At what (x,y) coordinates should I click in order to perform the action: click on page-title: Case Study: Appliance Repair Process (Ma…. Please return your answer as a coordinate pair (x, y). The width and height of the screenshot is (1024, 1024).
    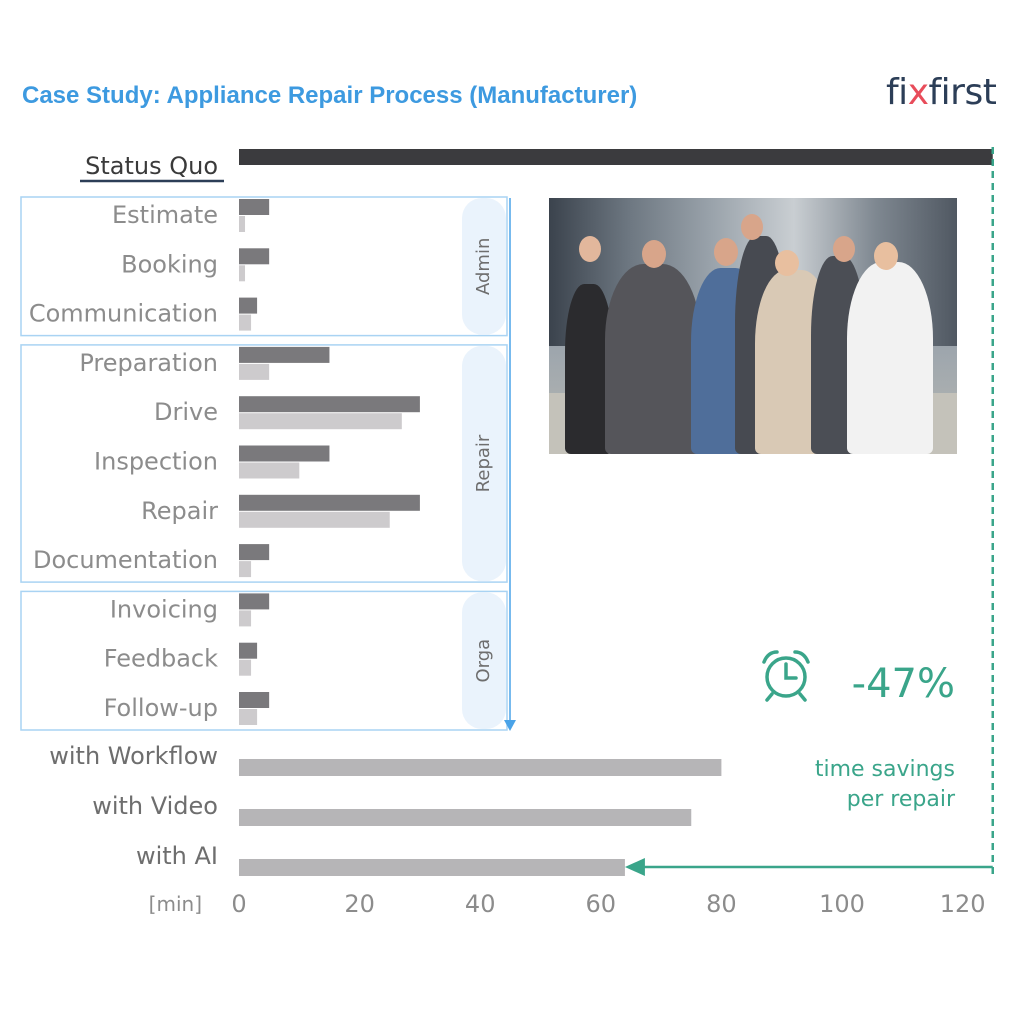
    Looking at the image, I should click on (330, 95).